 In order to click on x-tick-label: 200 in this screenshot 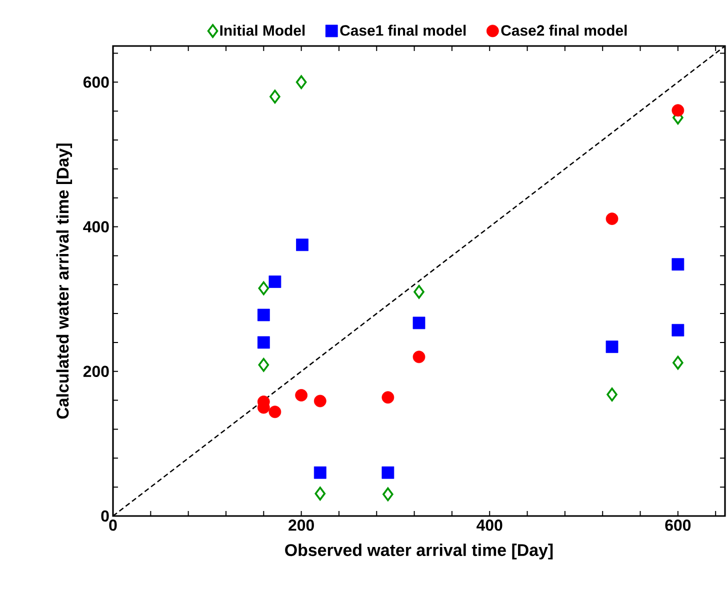, I will do `click(301, 525)`.